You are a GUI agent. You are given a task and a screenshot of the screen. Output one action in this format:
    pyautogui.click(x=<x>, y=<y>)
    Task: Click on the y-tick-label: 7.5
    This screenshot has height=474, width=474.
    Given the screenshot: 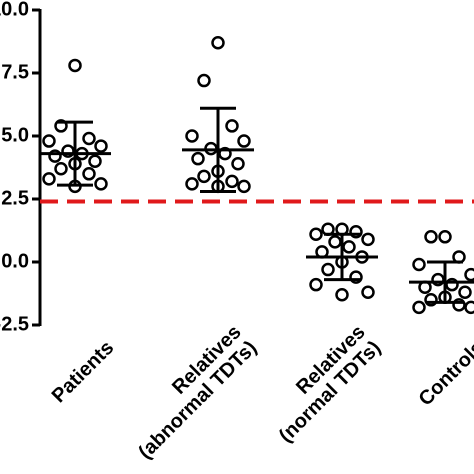 What is the action you would take?
    pyautogui.click(x=15, y=72)
    